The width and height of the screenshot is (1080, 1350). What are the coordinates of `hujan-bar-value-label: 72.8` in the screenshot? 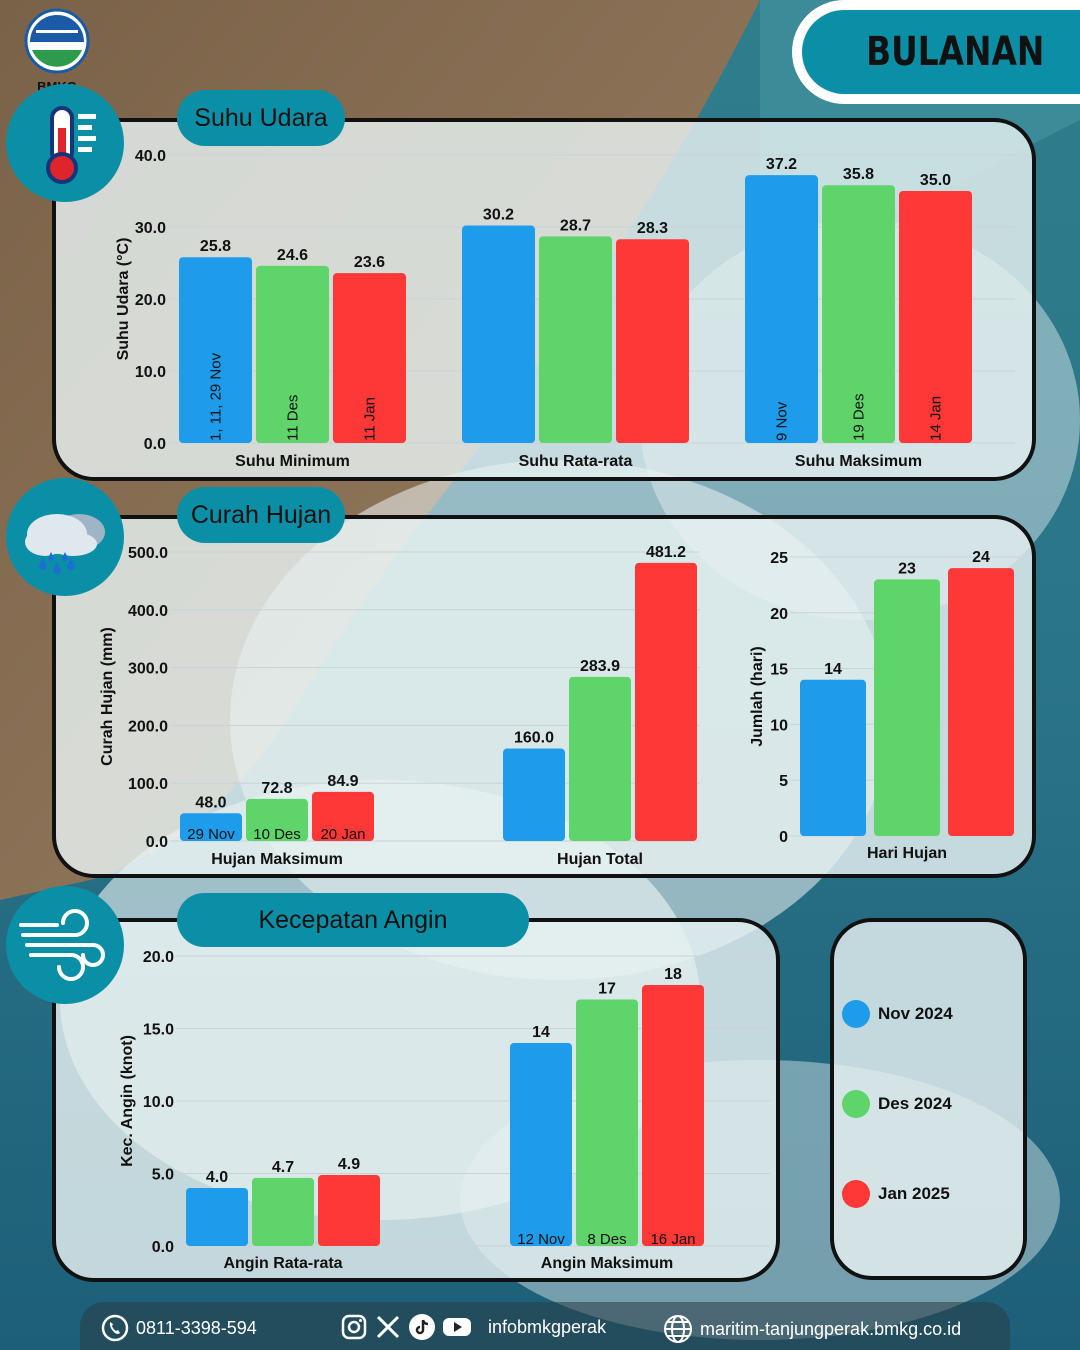 It's located at (276, 788).